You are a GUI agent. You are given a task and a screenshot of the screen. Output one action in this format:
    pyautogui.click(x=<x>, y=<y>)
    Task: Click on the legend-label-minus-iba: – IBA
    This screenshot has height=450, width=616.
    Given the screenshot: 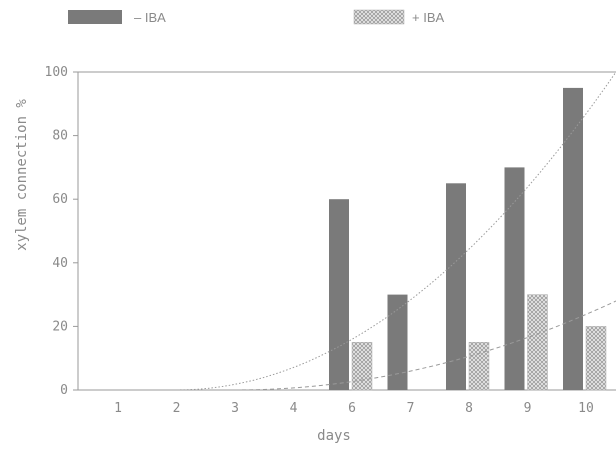 What is the action you would take?
    pyautogui.click(x=150, y=17)
    